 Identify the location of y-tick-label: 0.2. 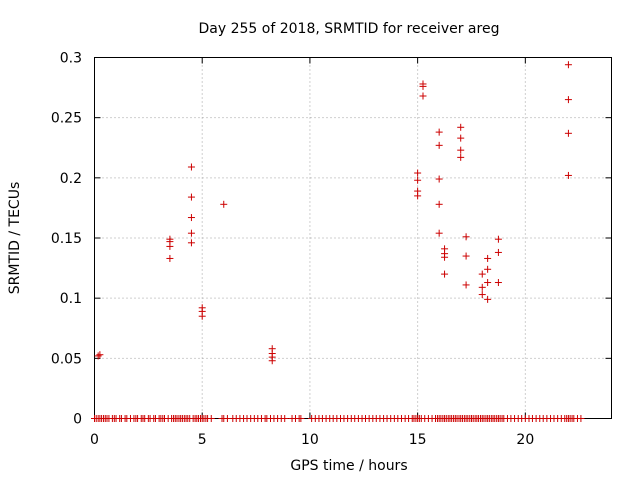
(71, 179).